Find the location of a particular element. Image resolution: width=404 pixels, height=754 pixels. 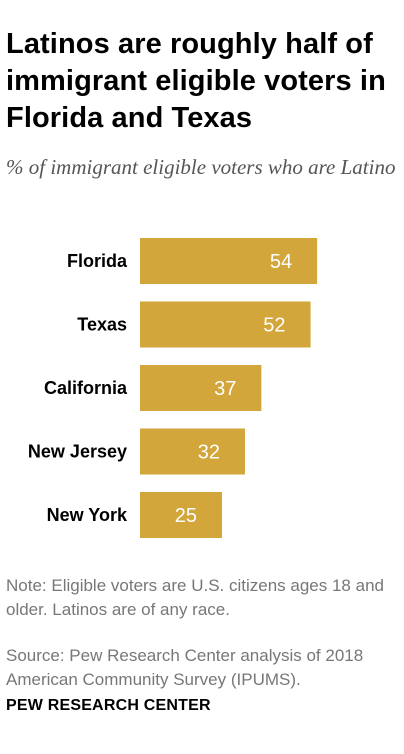

bar-new-york is located at coordinates (181, 515).